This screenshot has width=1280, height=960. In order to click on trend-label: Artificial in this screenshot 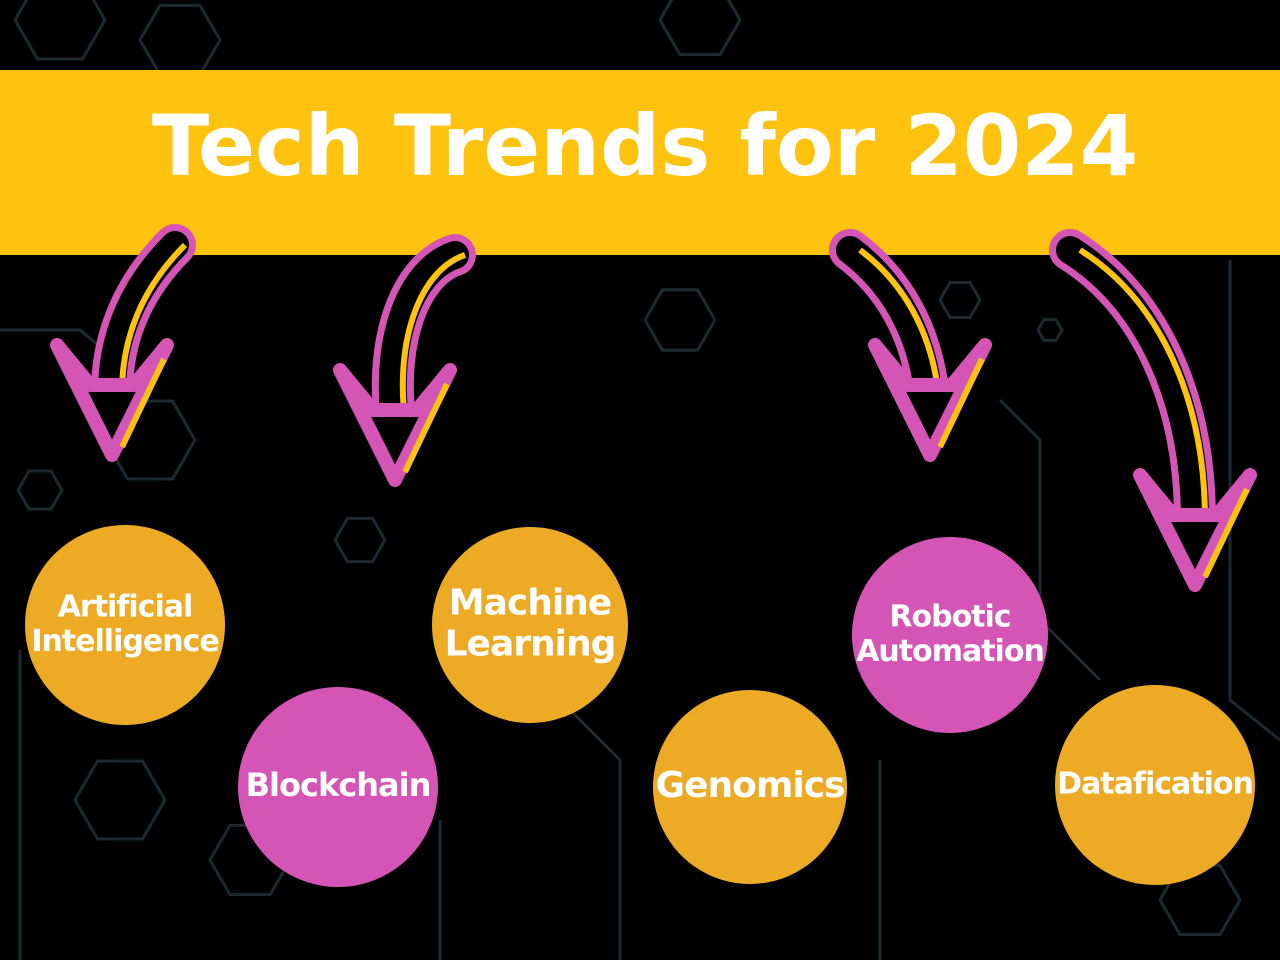, I will do `click(125, 606)`.